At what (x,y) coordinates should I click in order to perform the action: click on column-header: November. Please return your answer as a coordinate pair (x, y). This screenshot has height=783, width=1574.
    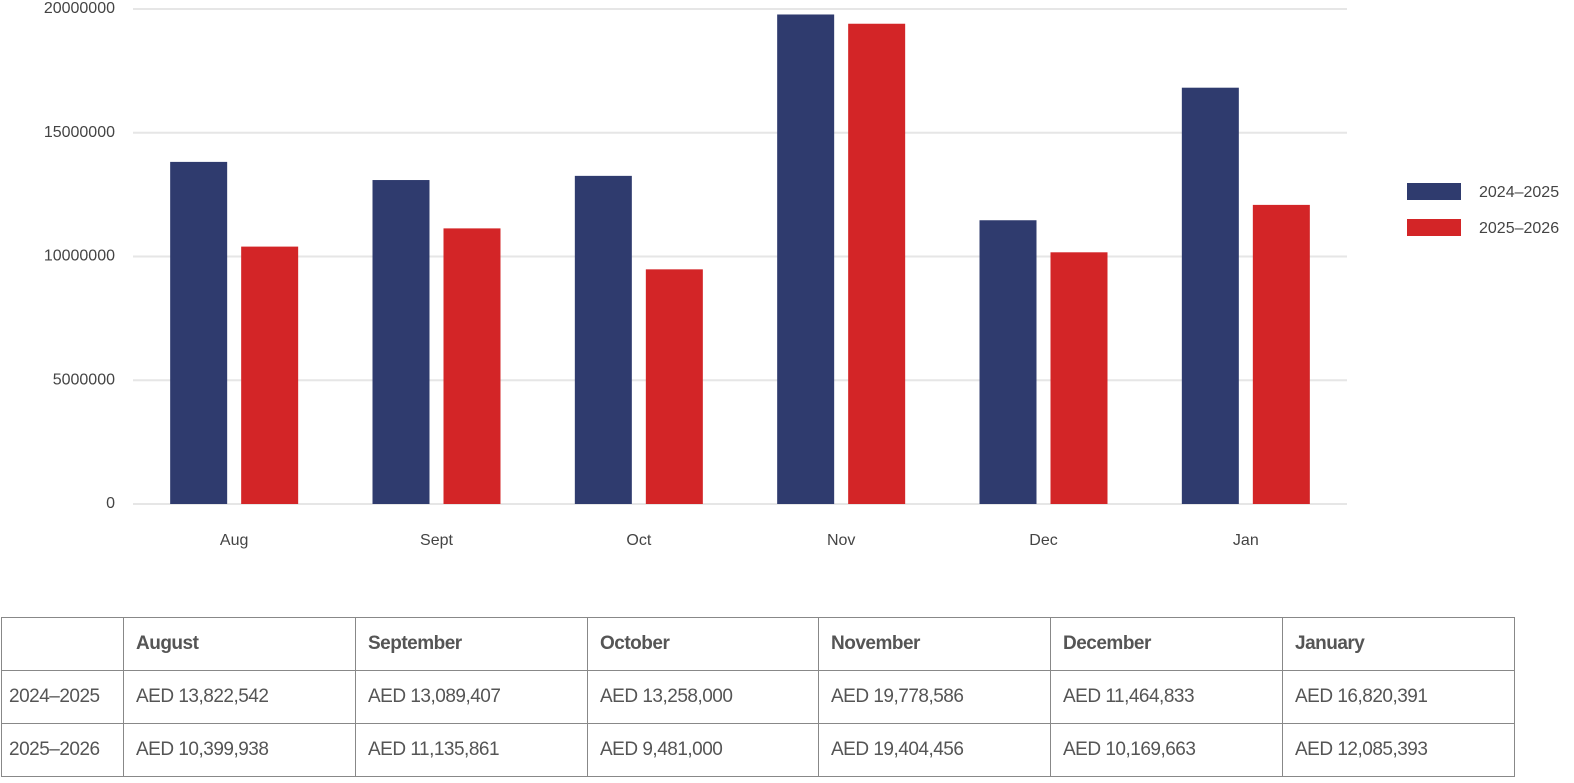
    Looking at the image, I should click on (934, 644).